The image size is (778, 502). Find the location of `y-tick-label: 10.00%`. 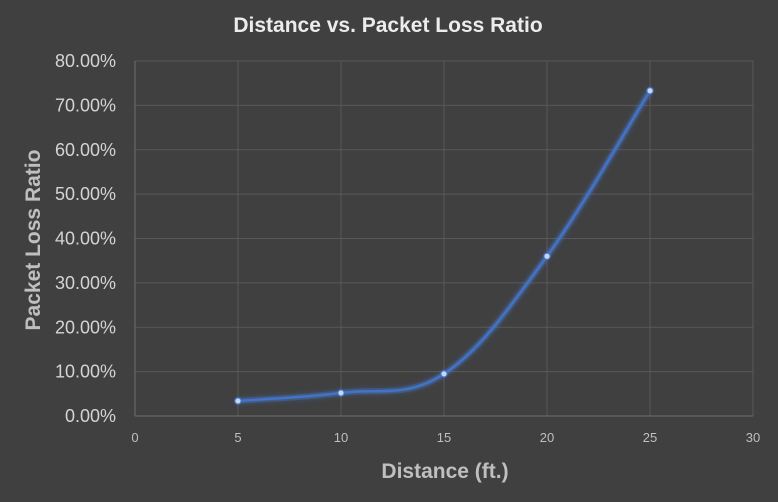

y-tick-label: 10.00% is located at coordinates (85, 372).